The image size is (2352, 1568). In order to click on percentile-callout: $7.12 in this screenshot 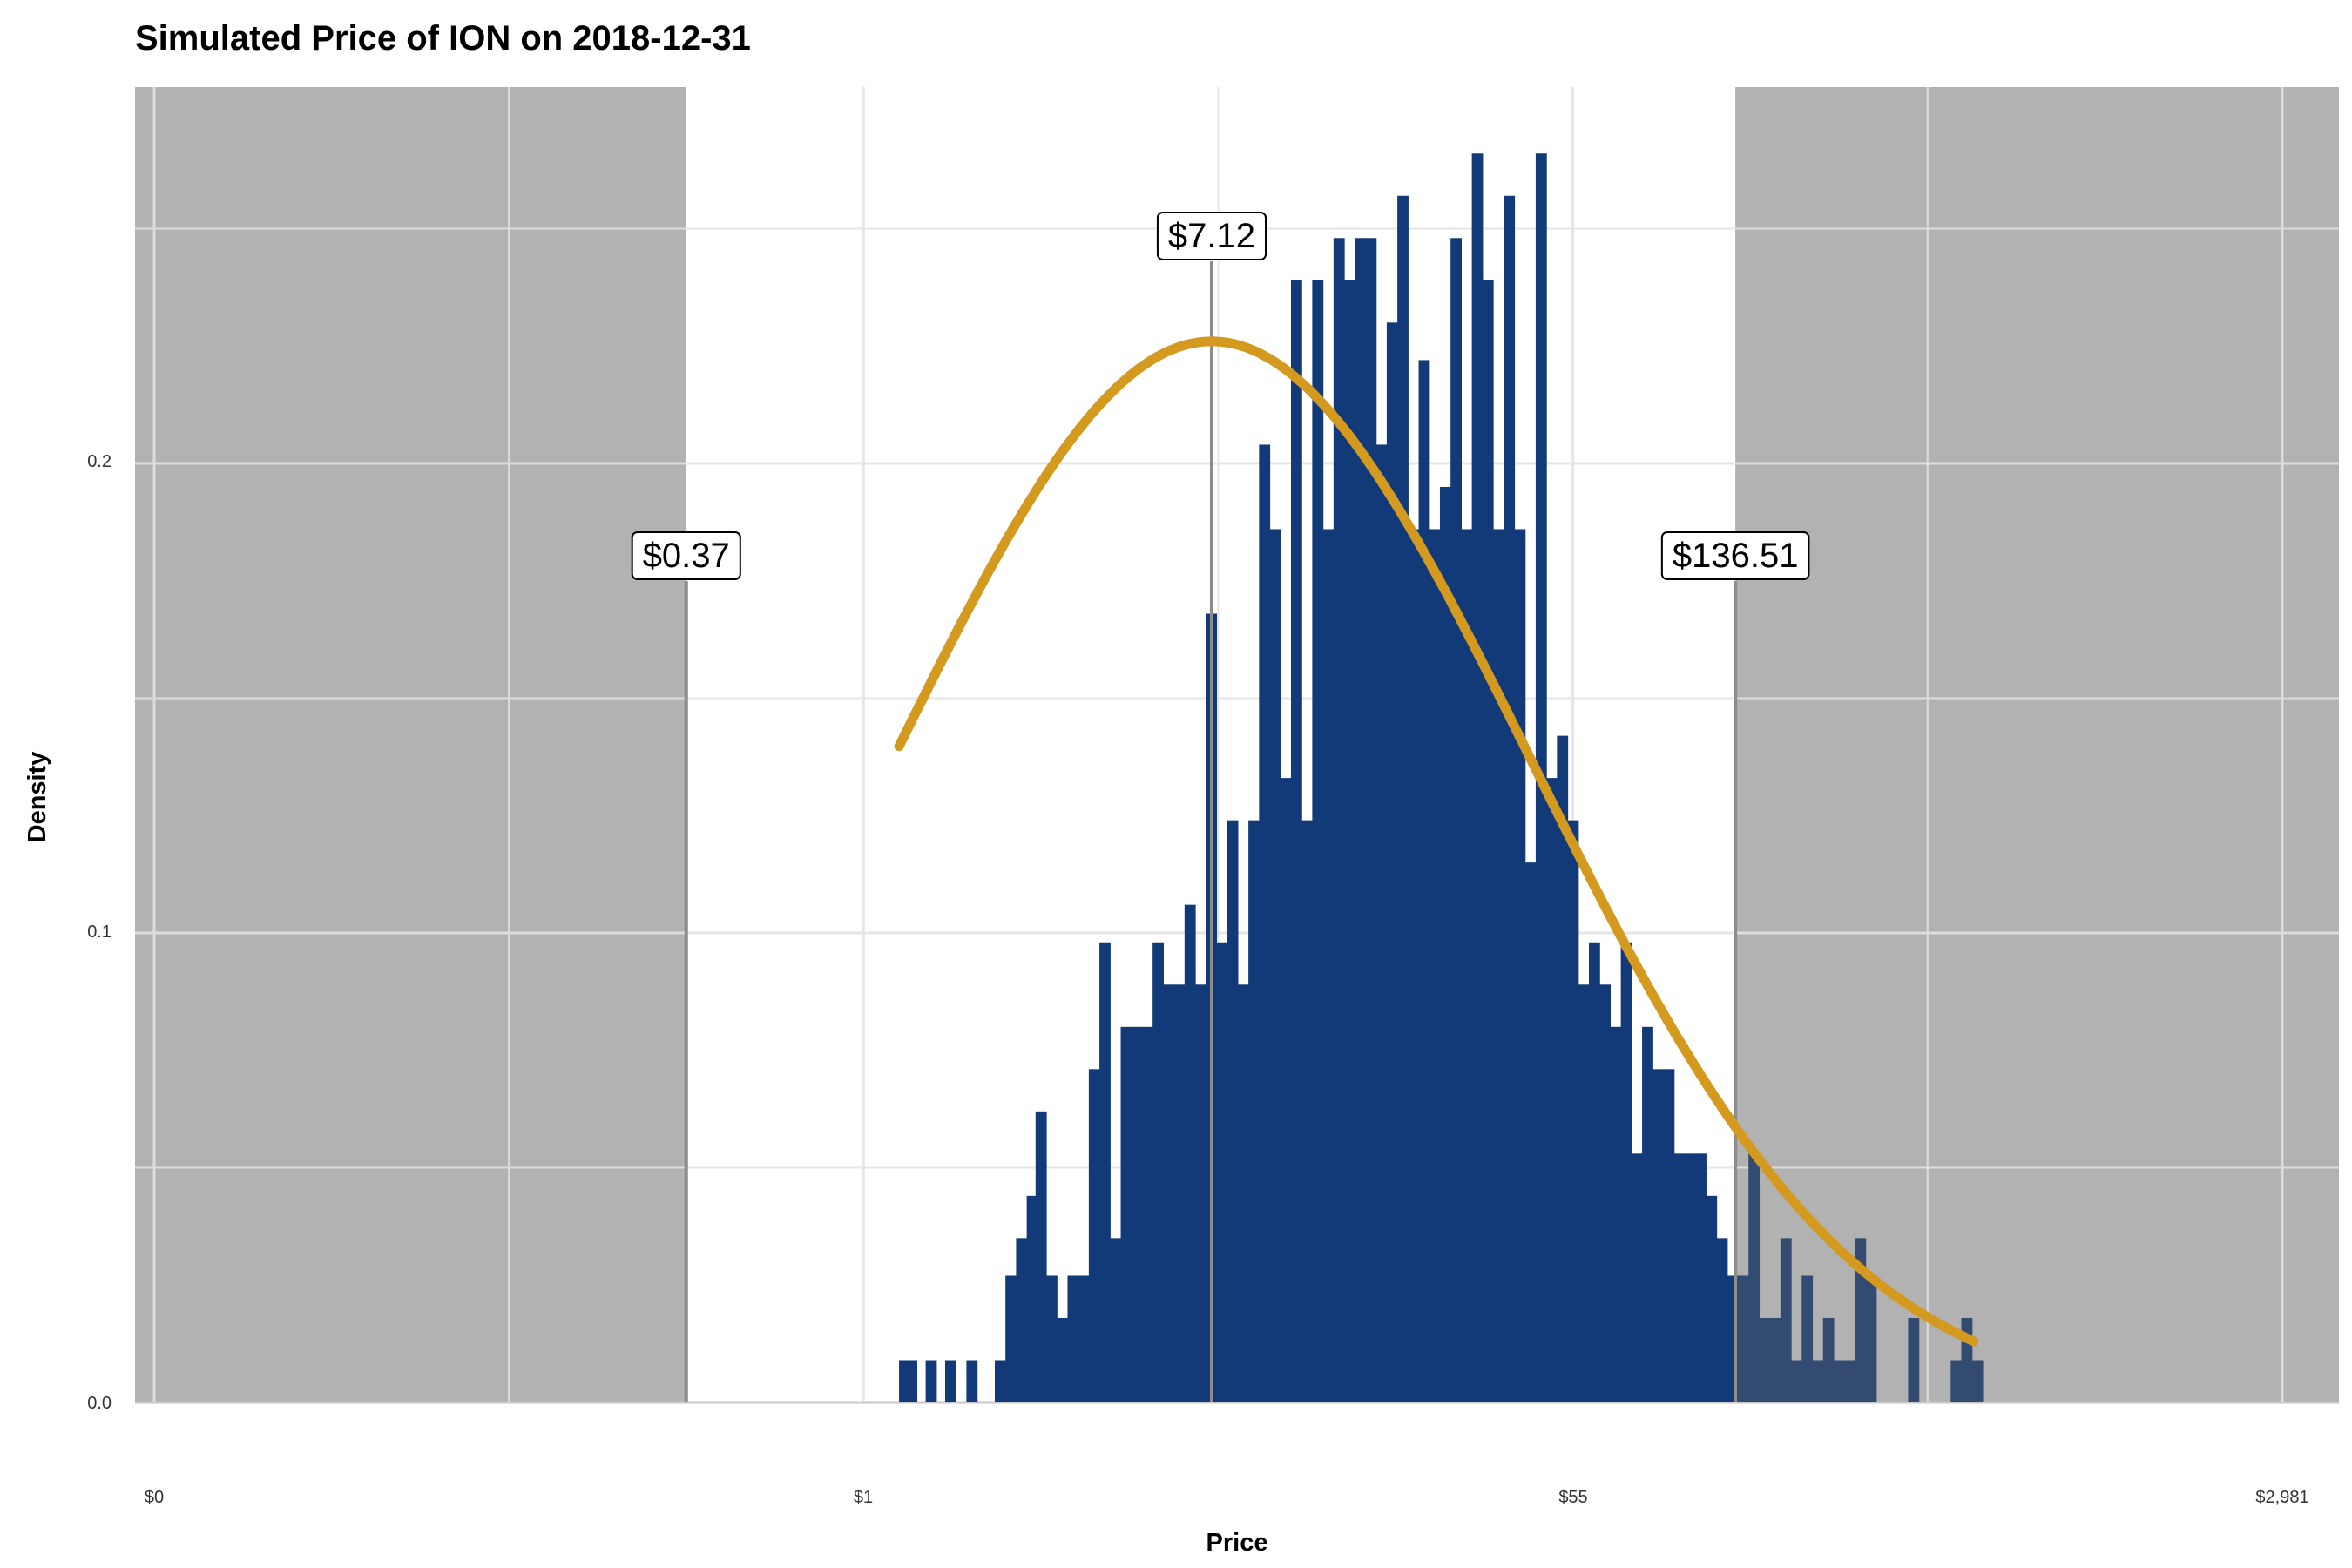, I will do `click(1211, 236)`.